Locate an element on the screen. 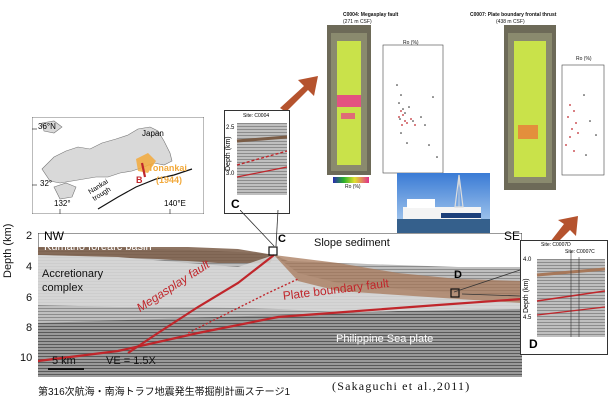 Image resolution: width=609 pixels, height=398 pixels. plate-boundary-fault-line is located at coordinates (280, 330).